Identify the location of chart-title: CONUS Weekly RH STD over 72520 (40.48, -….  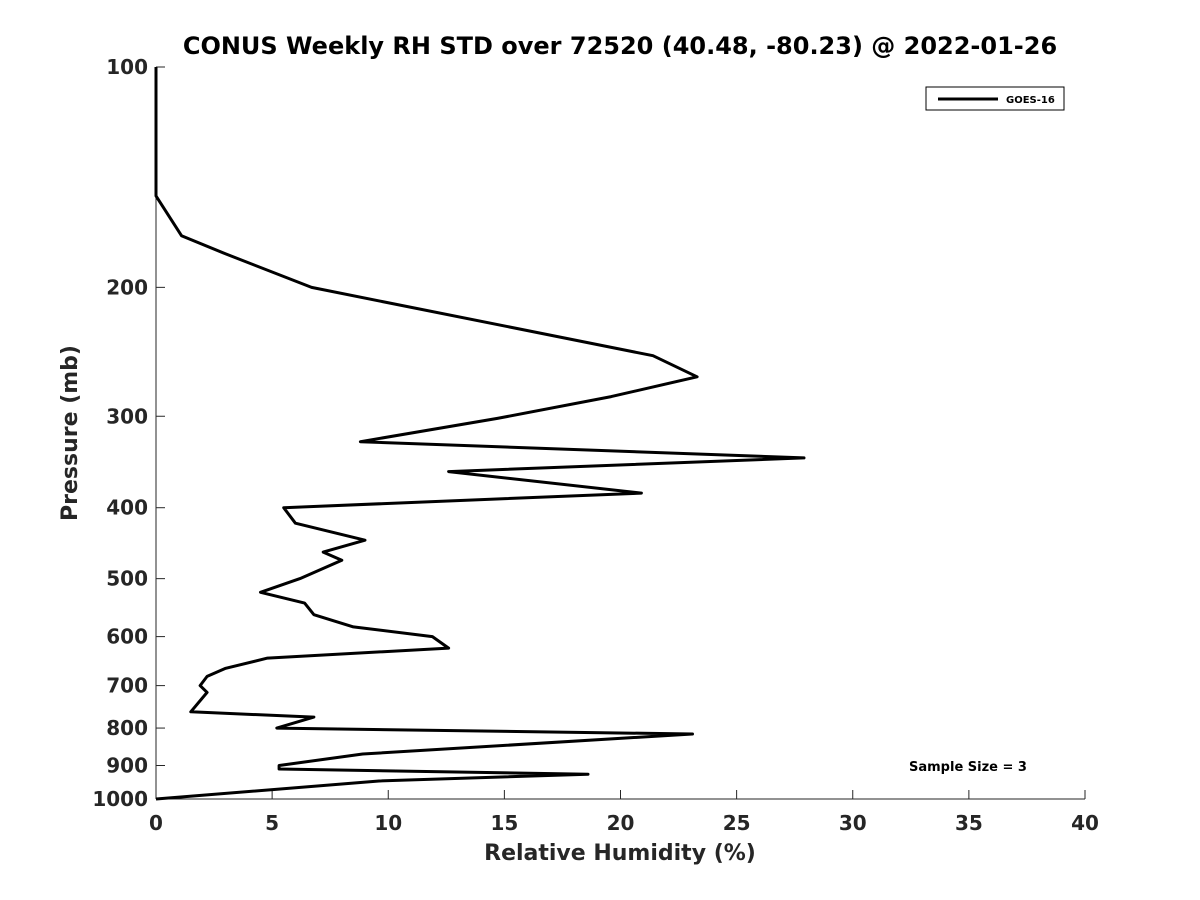
(620, 46).